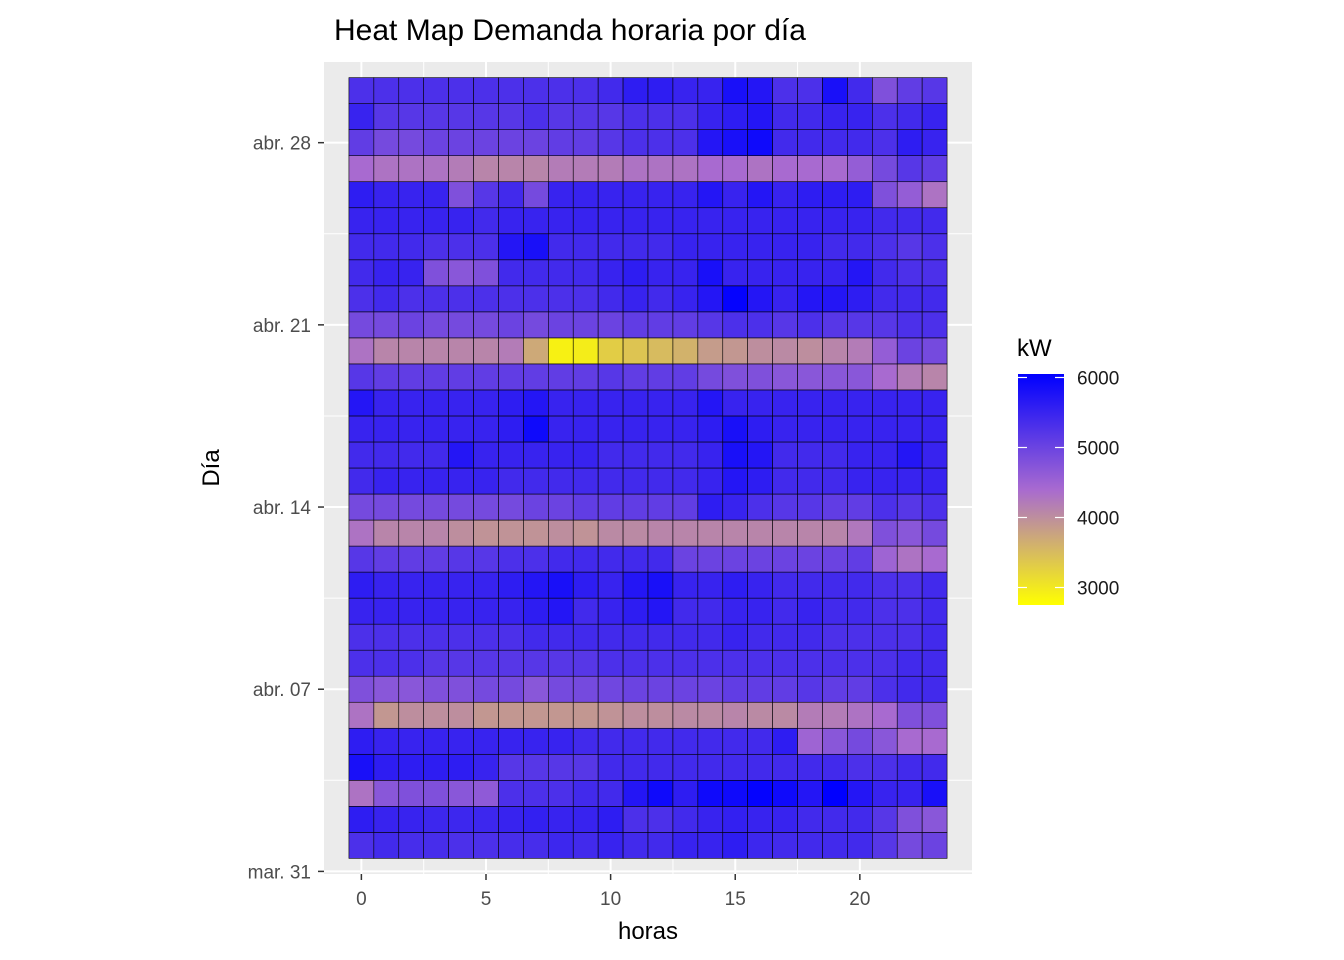  Describe the element at coordinates (282, 326) in the screenshot. I see `y-tick-label: abr. 21` at that location.